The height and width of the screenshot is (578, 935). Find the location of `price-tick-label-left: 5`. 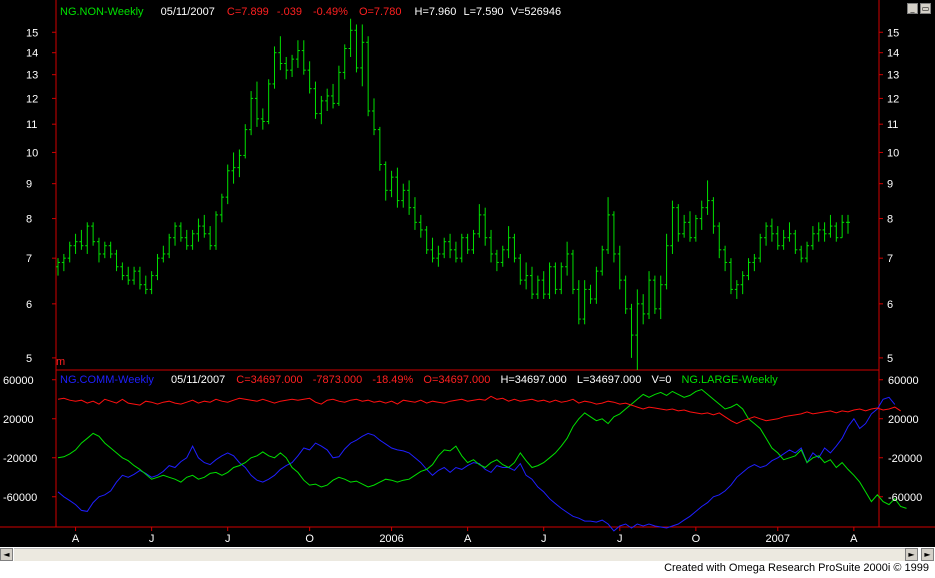

price-tick-label-left: 5 is located at coordinates (29, 359).